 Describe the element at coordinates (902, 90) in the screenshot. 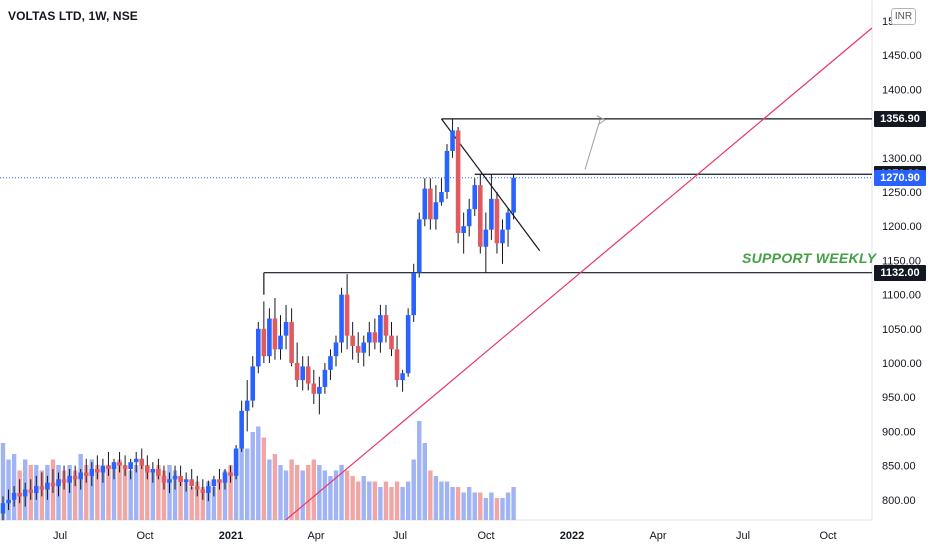

I see `price-tick-label: 1400.00` at that location.